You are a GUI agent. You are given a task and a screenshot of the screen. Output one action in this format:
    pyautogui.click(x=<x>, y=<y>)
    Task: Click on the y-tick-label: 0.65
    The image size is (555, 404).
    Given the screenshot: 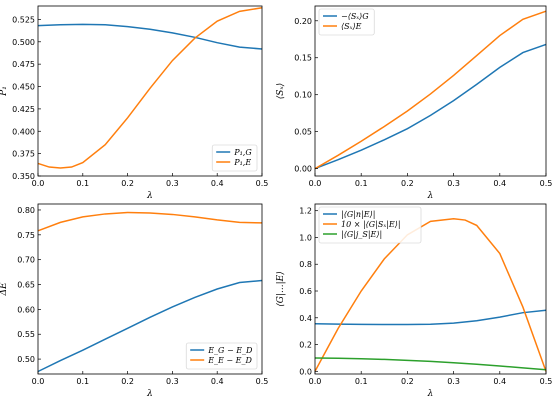 What is the action you would take?
    pyautogui.click(x=26, y=285)
    